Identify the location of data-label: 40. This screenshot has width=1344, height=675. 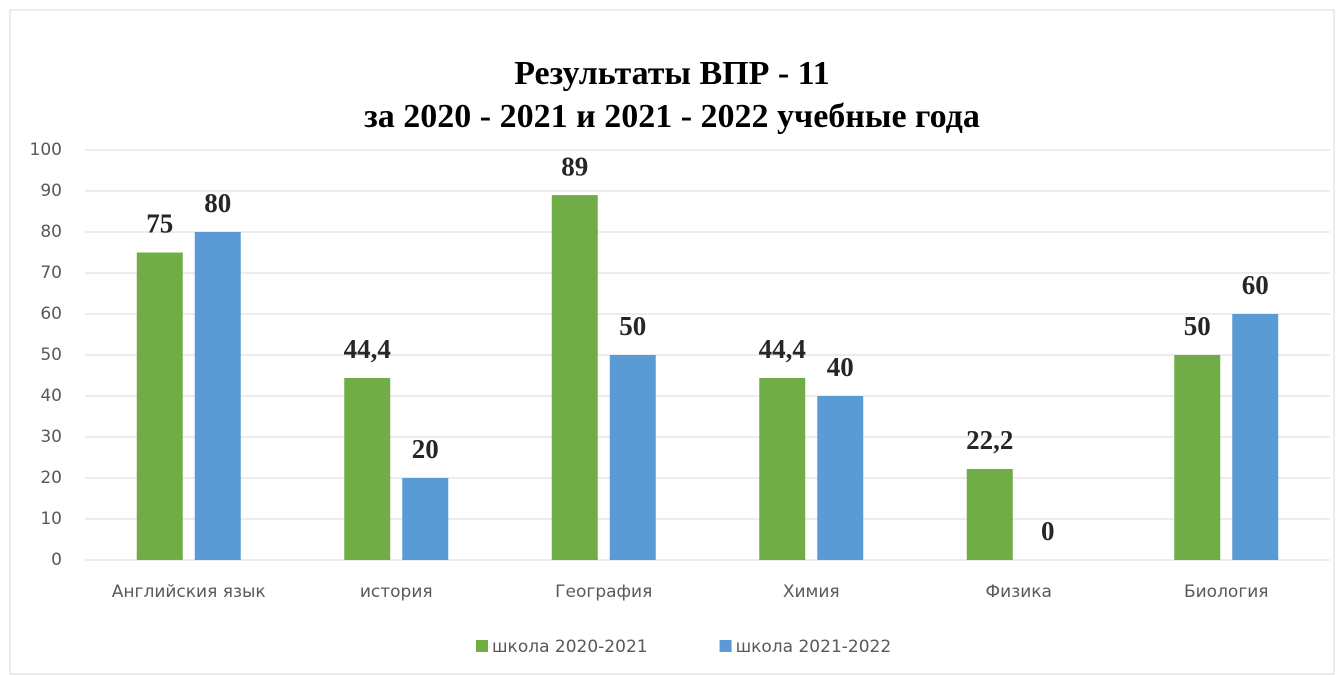
(840, 367).